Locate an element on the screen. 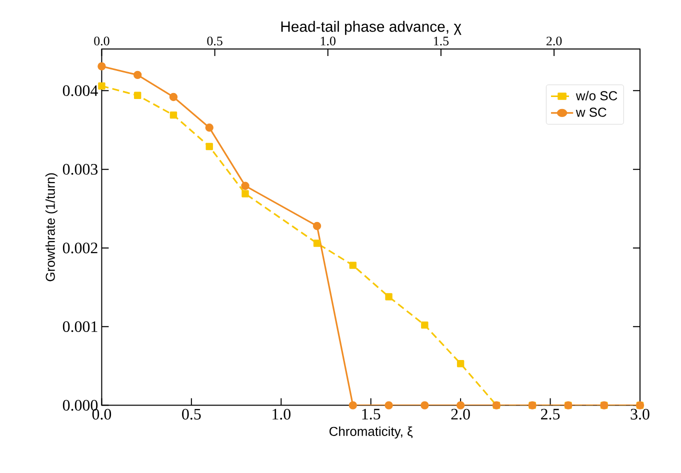  x2-tick-label: 2.0 is located at coordinates (554, 41).